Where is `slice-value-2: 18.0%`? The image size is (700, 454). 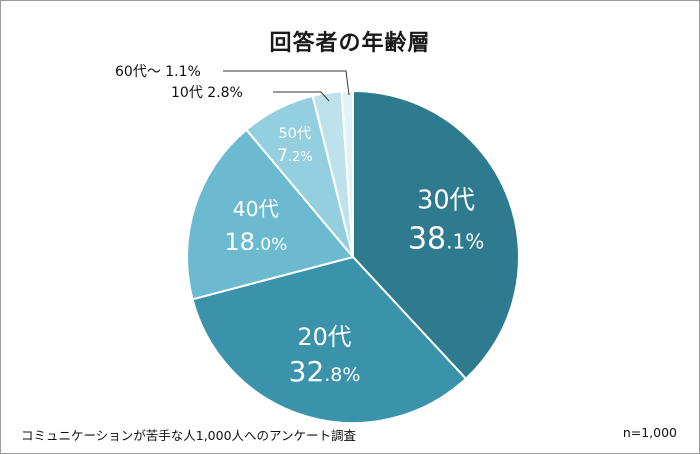
slice-value-2: 18.0% is located at coordinates (255, 242).